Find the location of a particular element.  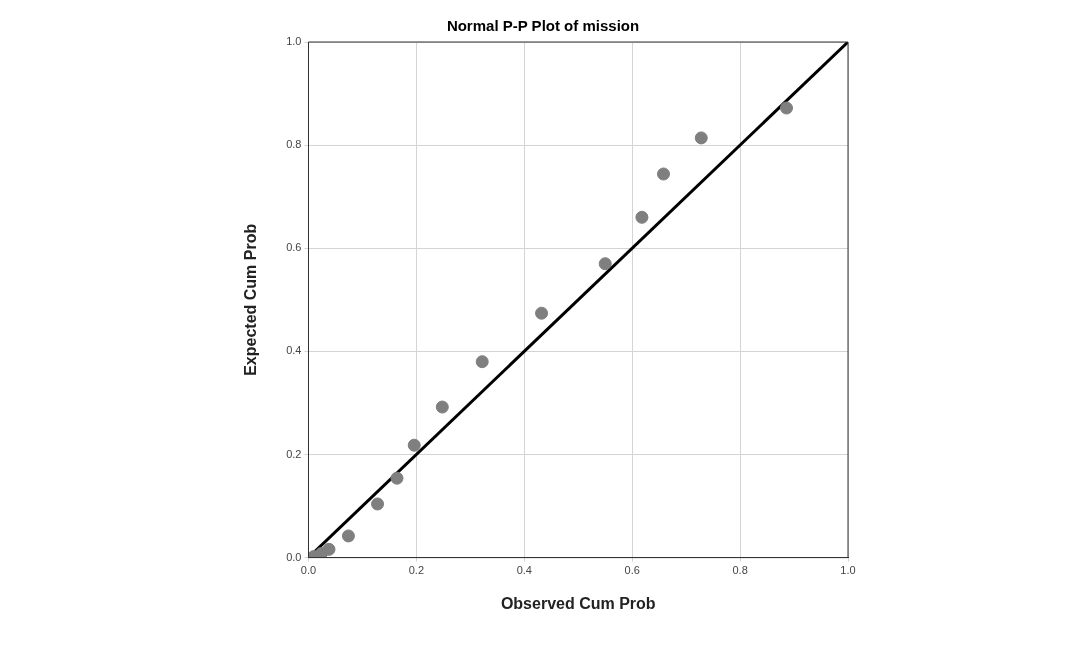

x-tick-label: 1.0 is located at coordinates (848, 570).